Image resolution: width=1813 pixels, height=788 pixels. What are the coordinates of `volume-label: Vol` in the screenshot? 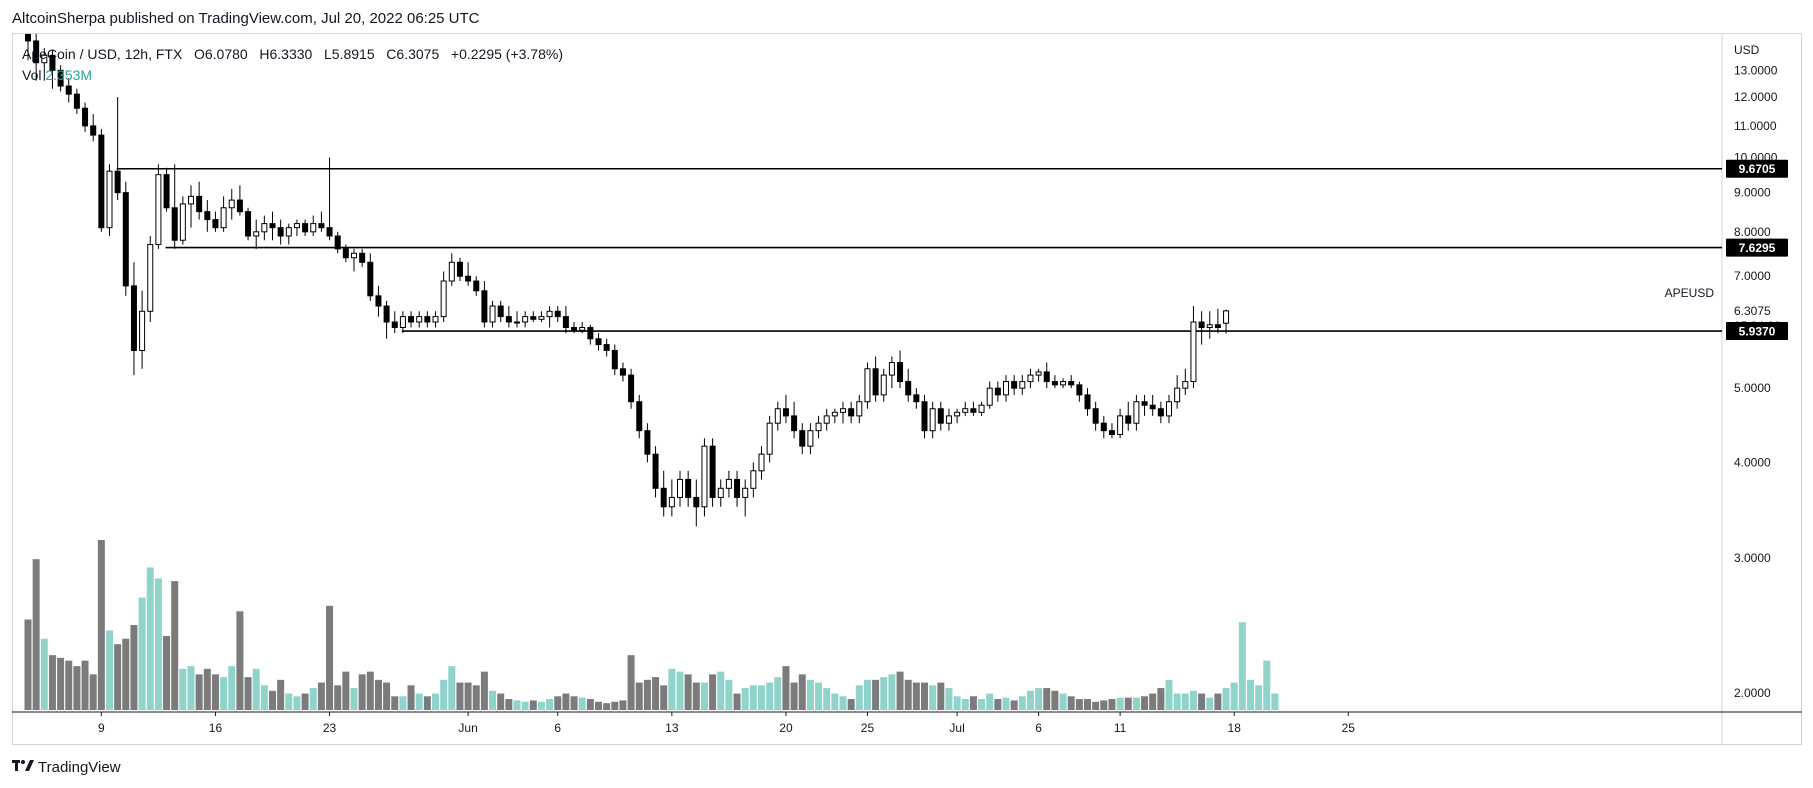 It's located at (32, 75).